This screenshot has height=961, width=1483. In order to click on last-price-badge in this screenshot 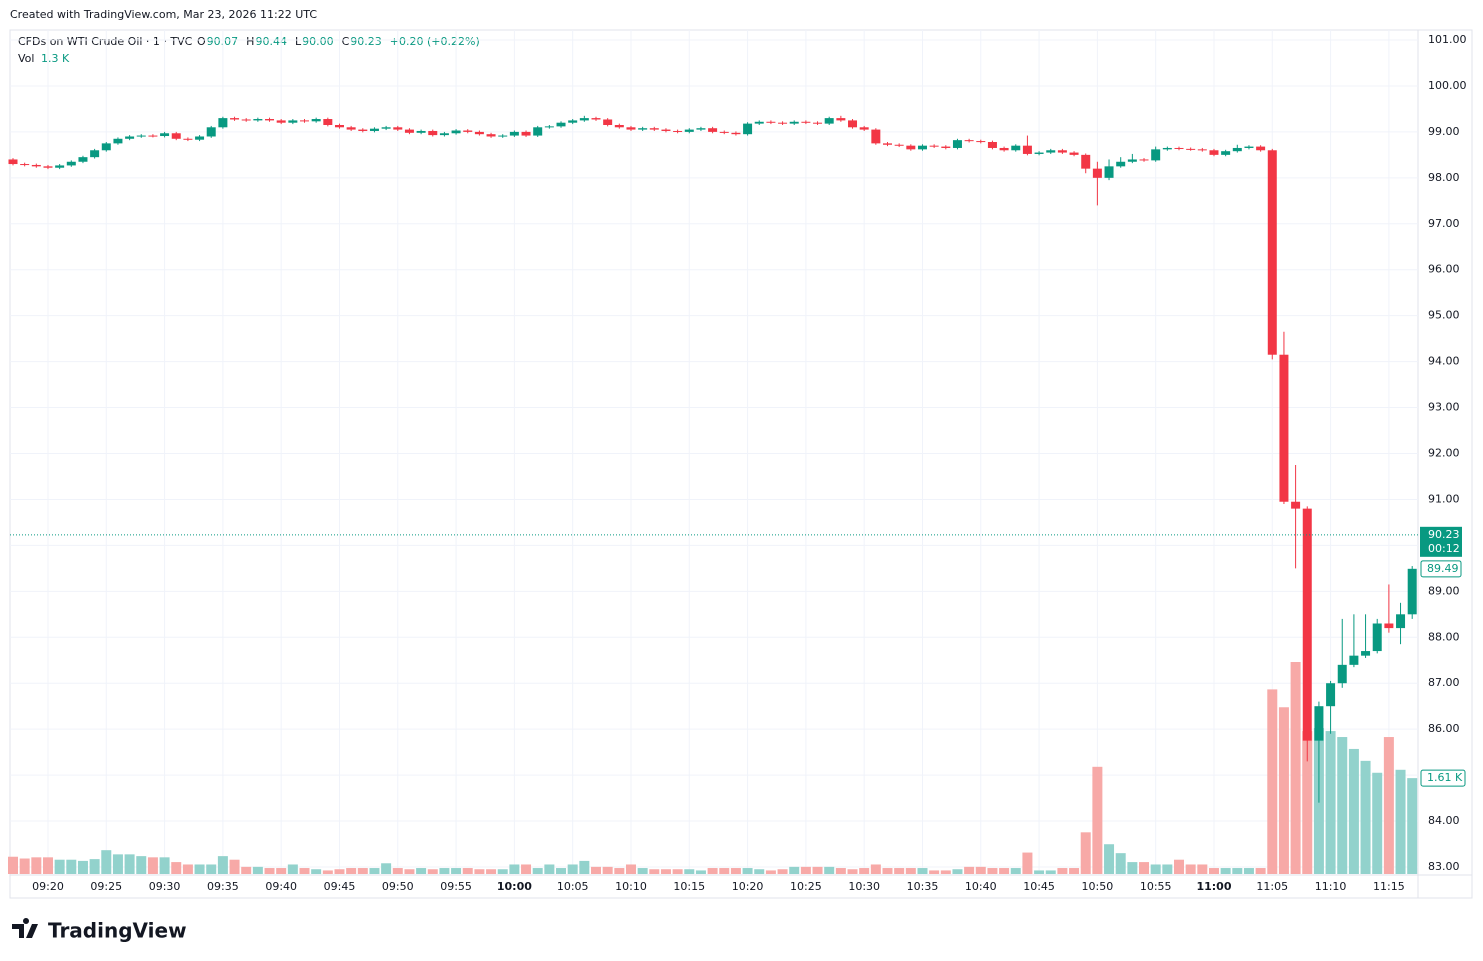, I will do `click(1441, 541)`.